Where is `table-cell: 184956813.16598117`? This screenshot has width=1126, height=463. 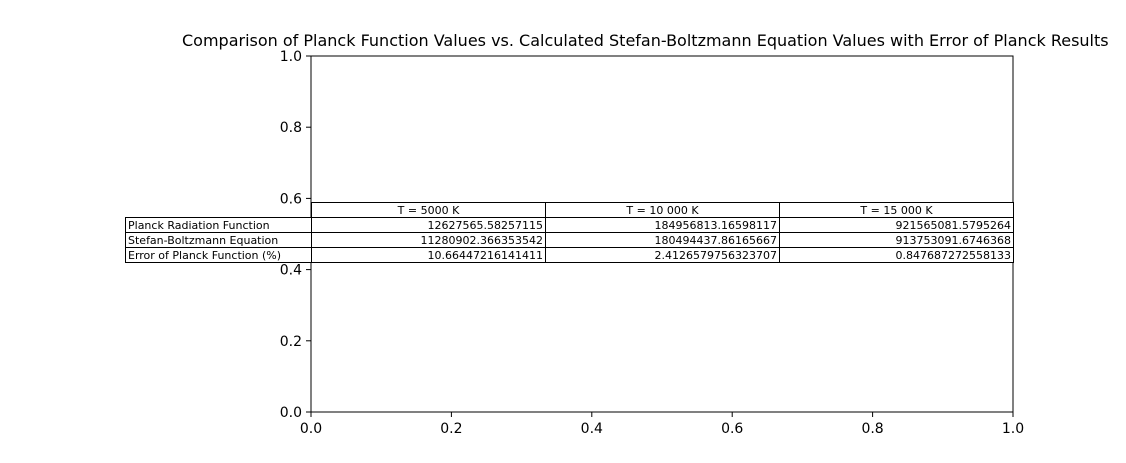 table-cell: 184956813.16598117 is located at coordinates (662, 225).